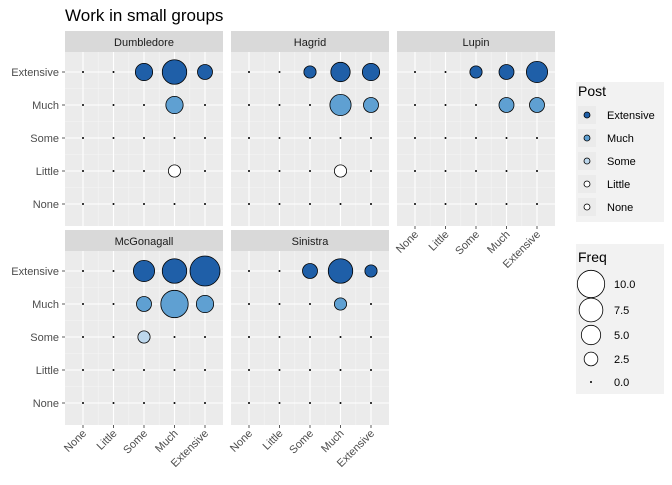 Image resolution: width=672 pixels, height=485 pixels. I want to click on facet-strip-label: Dumbledore, so click(144, 43).